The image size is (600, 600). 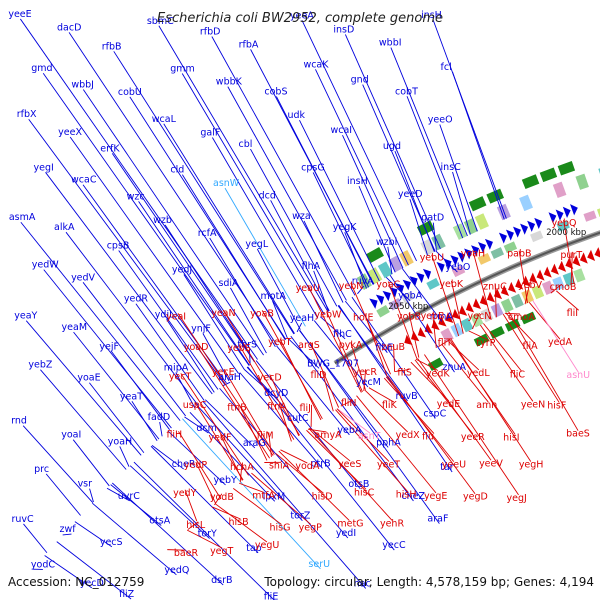 I want to click on gene-label: wzbl, so click(x=386, y=242).